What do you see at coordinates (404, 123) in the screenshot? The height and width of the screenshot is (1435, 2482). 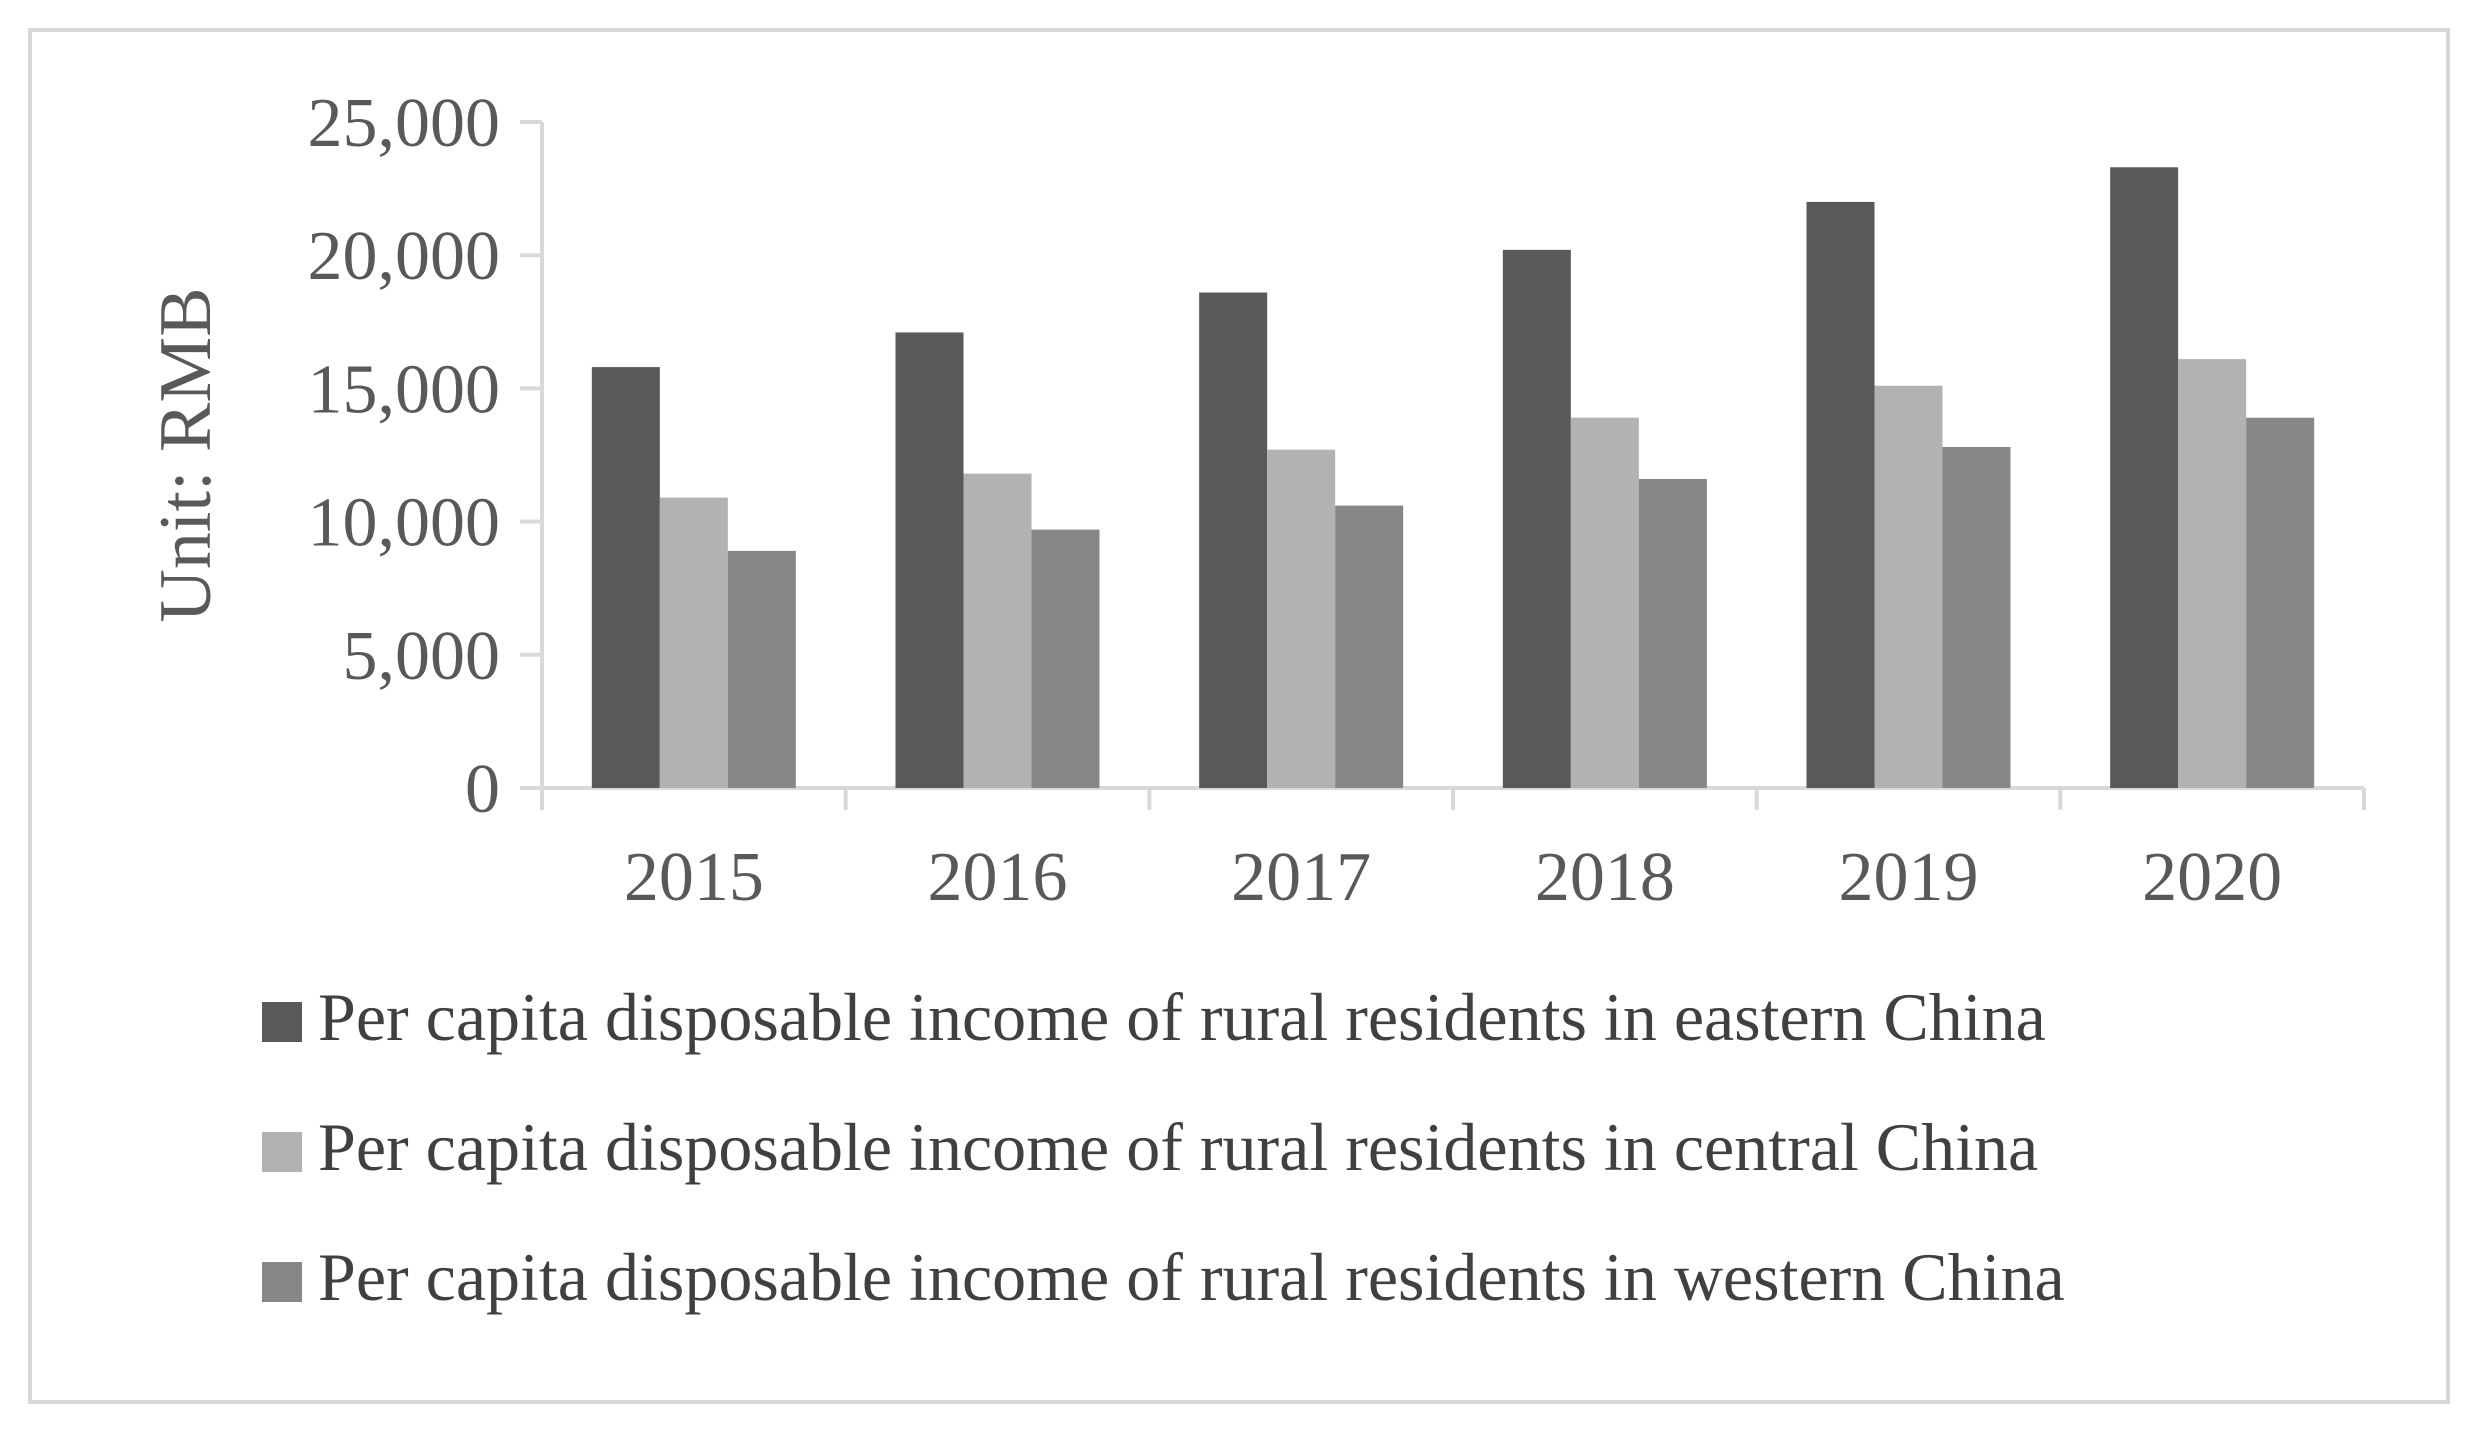 I see `y-tick-label: 25,000` at bounding box center [404, 123].